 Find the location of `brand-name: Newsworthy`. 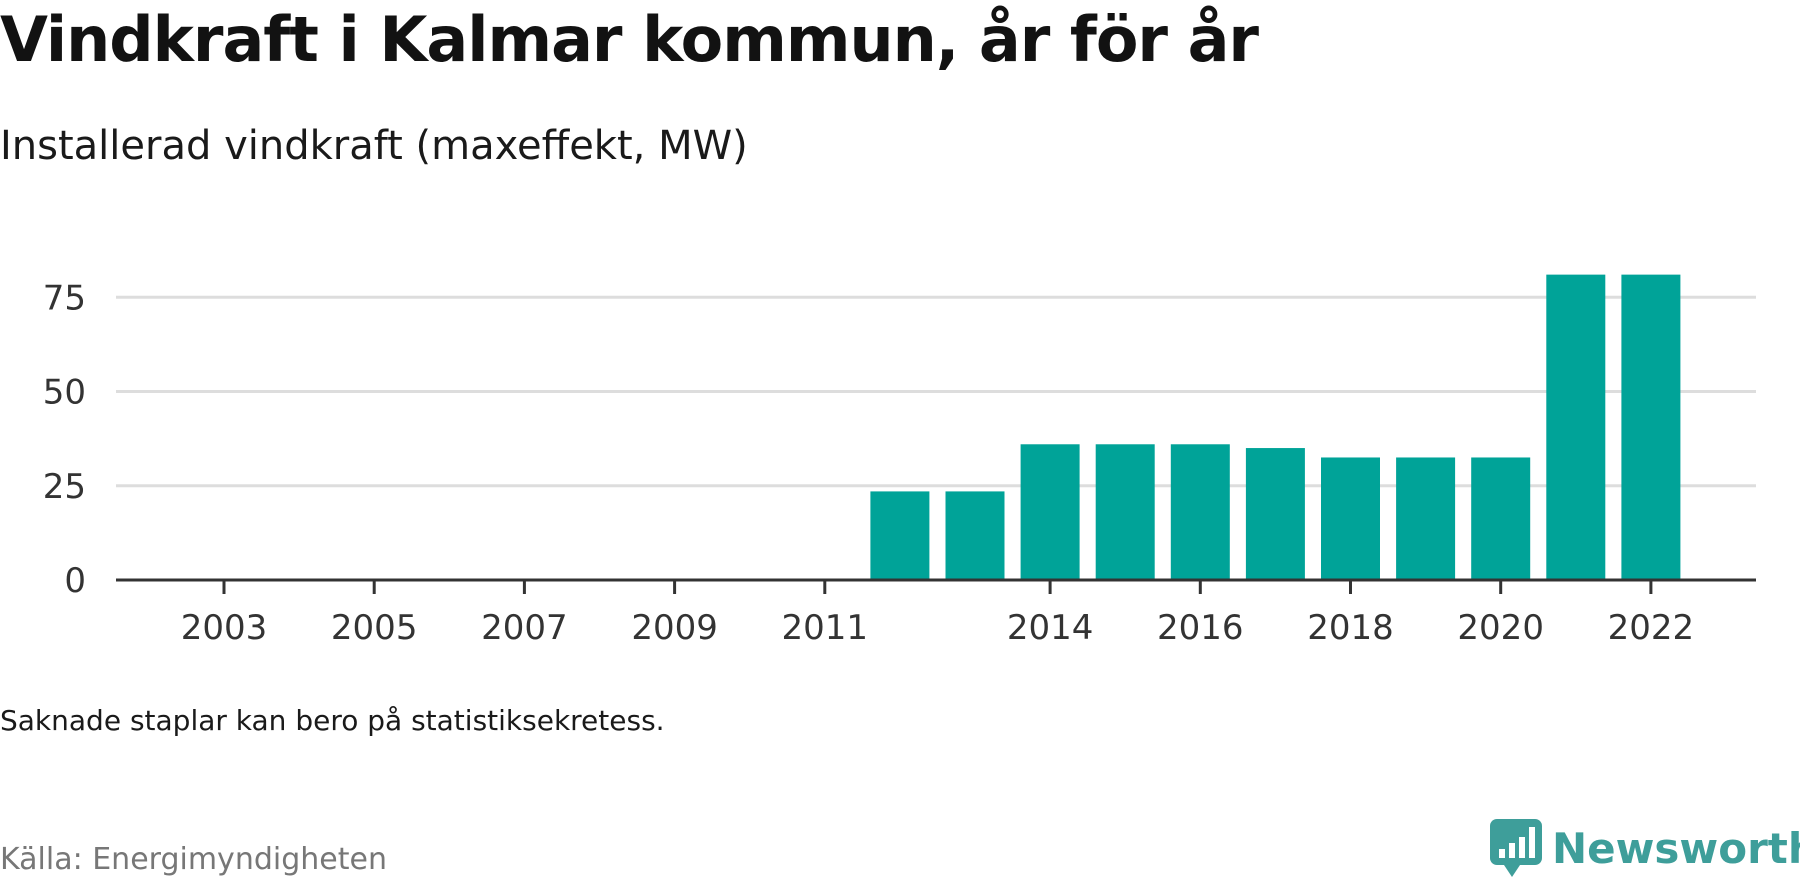

brand-name: Newsworthy is located at coordinates (1676, 848).